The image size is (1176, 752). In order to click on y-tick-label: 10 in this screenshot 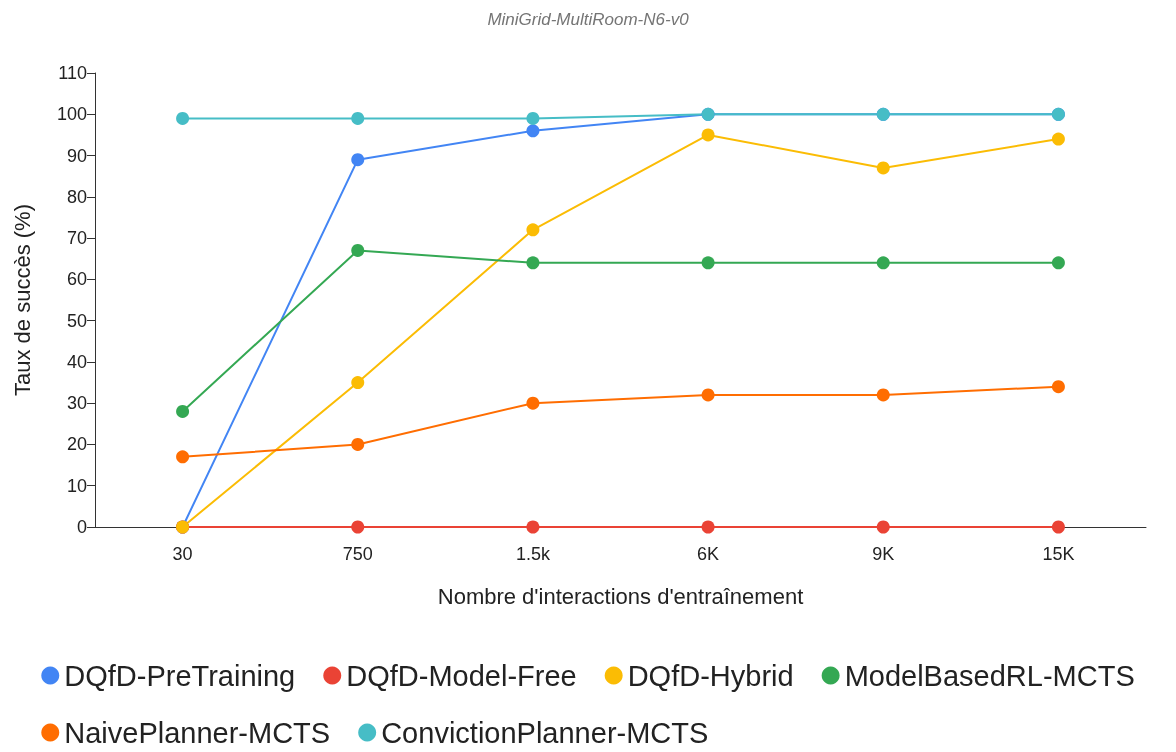, I will do `click(76, 485)`.